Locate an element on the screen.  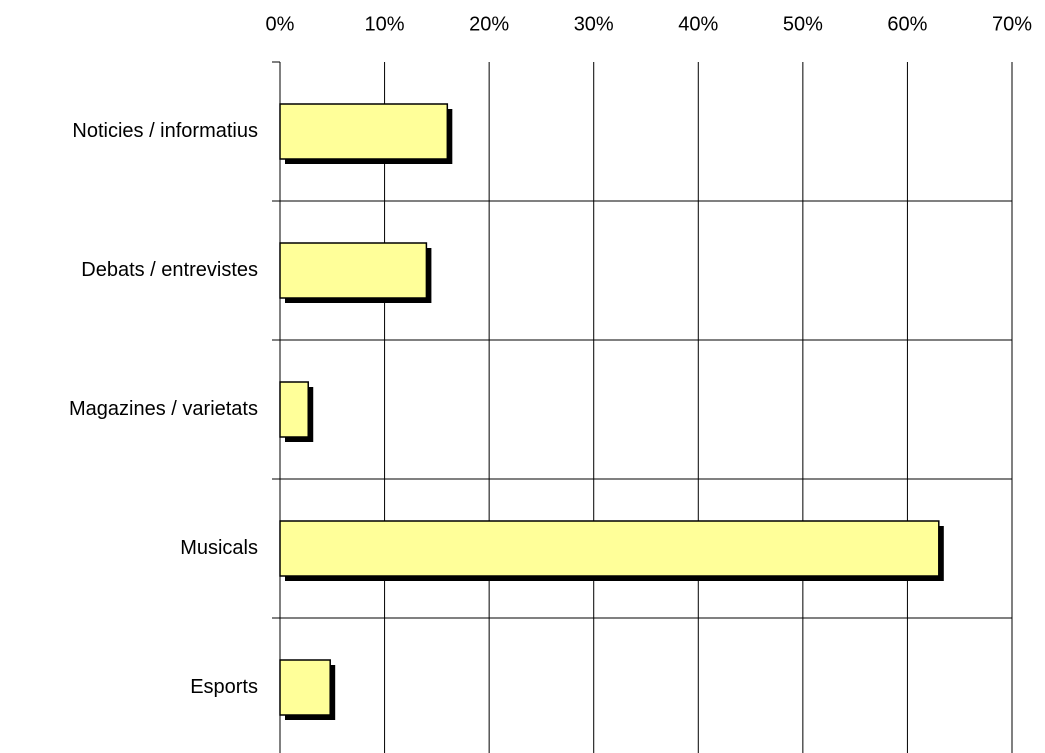
x-tick-label: 50% is located at coordinates (803, 24).